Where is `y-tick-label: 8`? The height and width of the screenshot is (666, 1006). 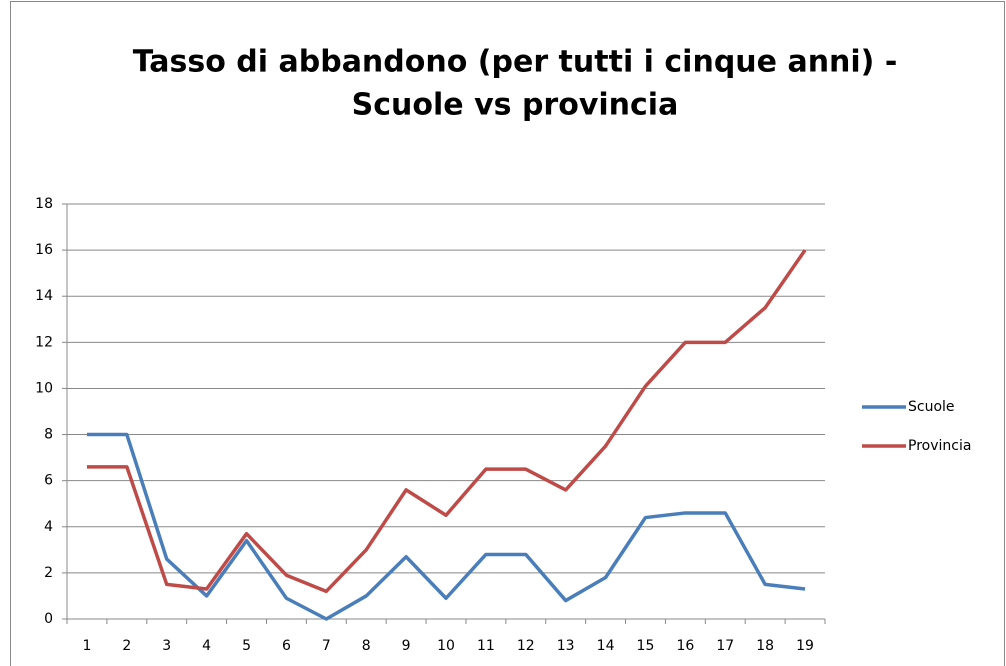 y-tick-label: 8 is located at coordinates (48, 435).